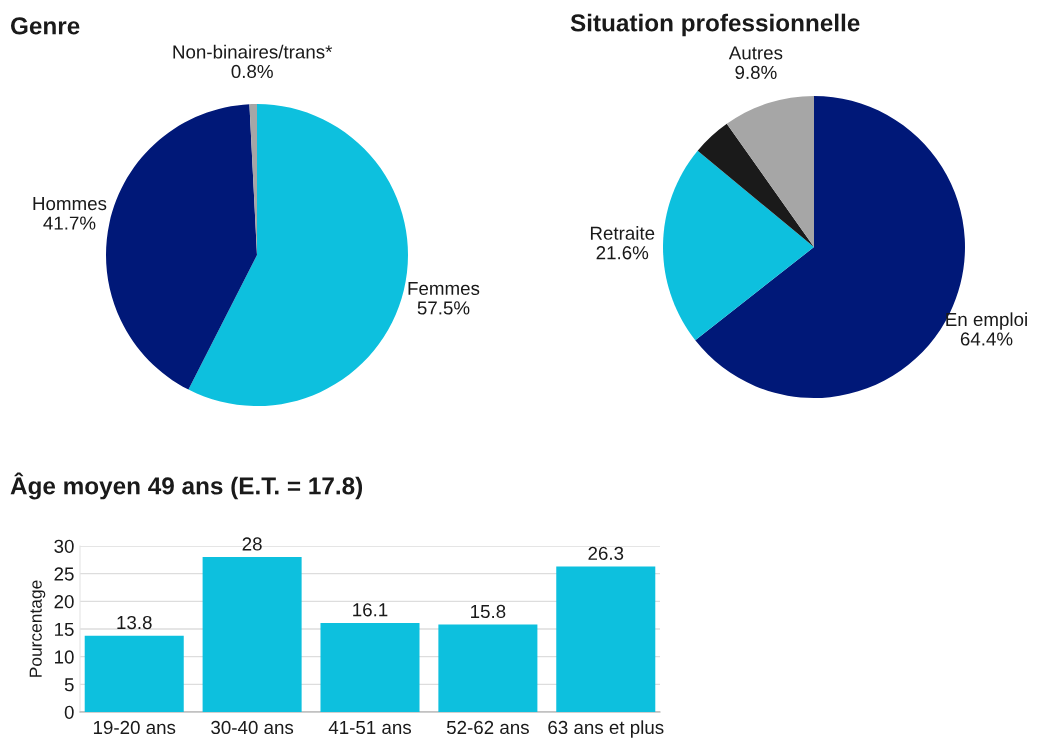 The width and height of the screenshot is (1047, 746). What do you see at coordinates (622, 233) in the screenshot?
I see `slice-label: Retraite` at bounding box center [622, 233].